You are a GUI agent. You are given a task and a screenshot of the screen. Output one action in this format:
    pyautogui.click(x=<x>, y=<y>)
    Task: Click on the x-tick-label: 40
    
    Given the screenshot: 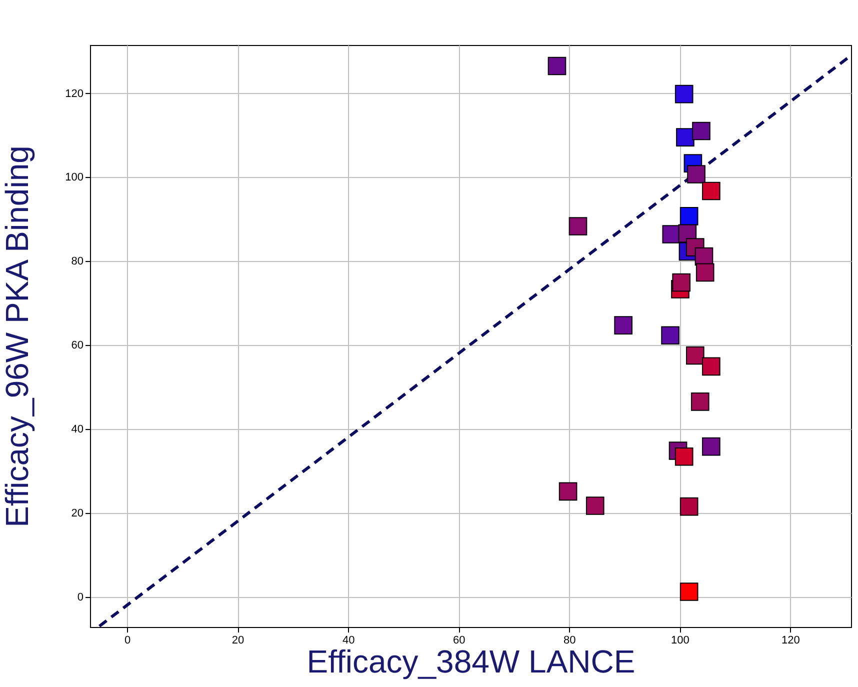 What is the action you would take?
    pyautogui.click(x=348, y=640)
    